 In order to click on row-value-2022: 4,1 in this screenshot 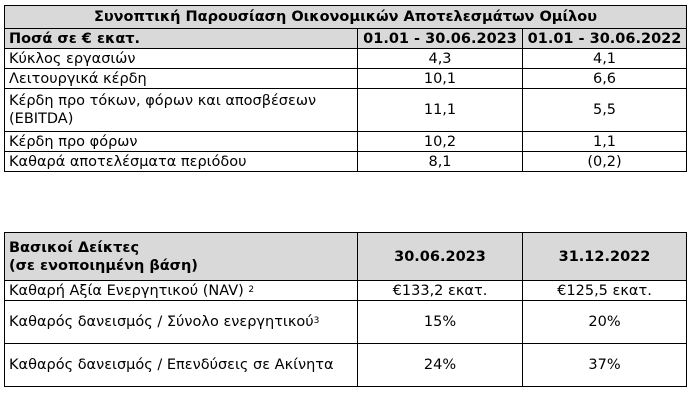, I will do `click(604, 58)`.